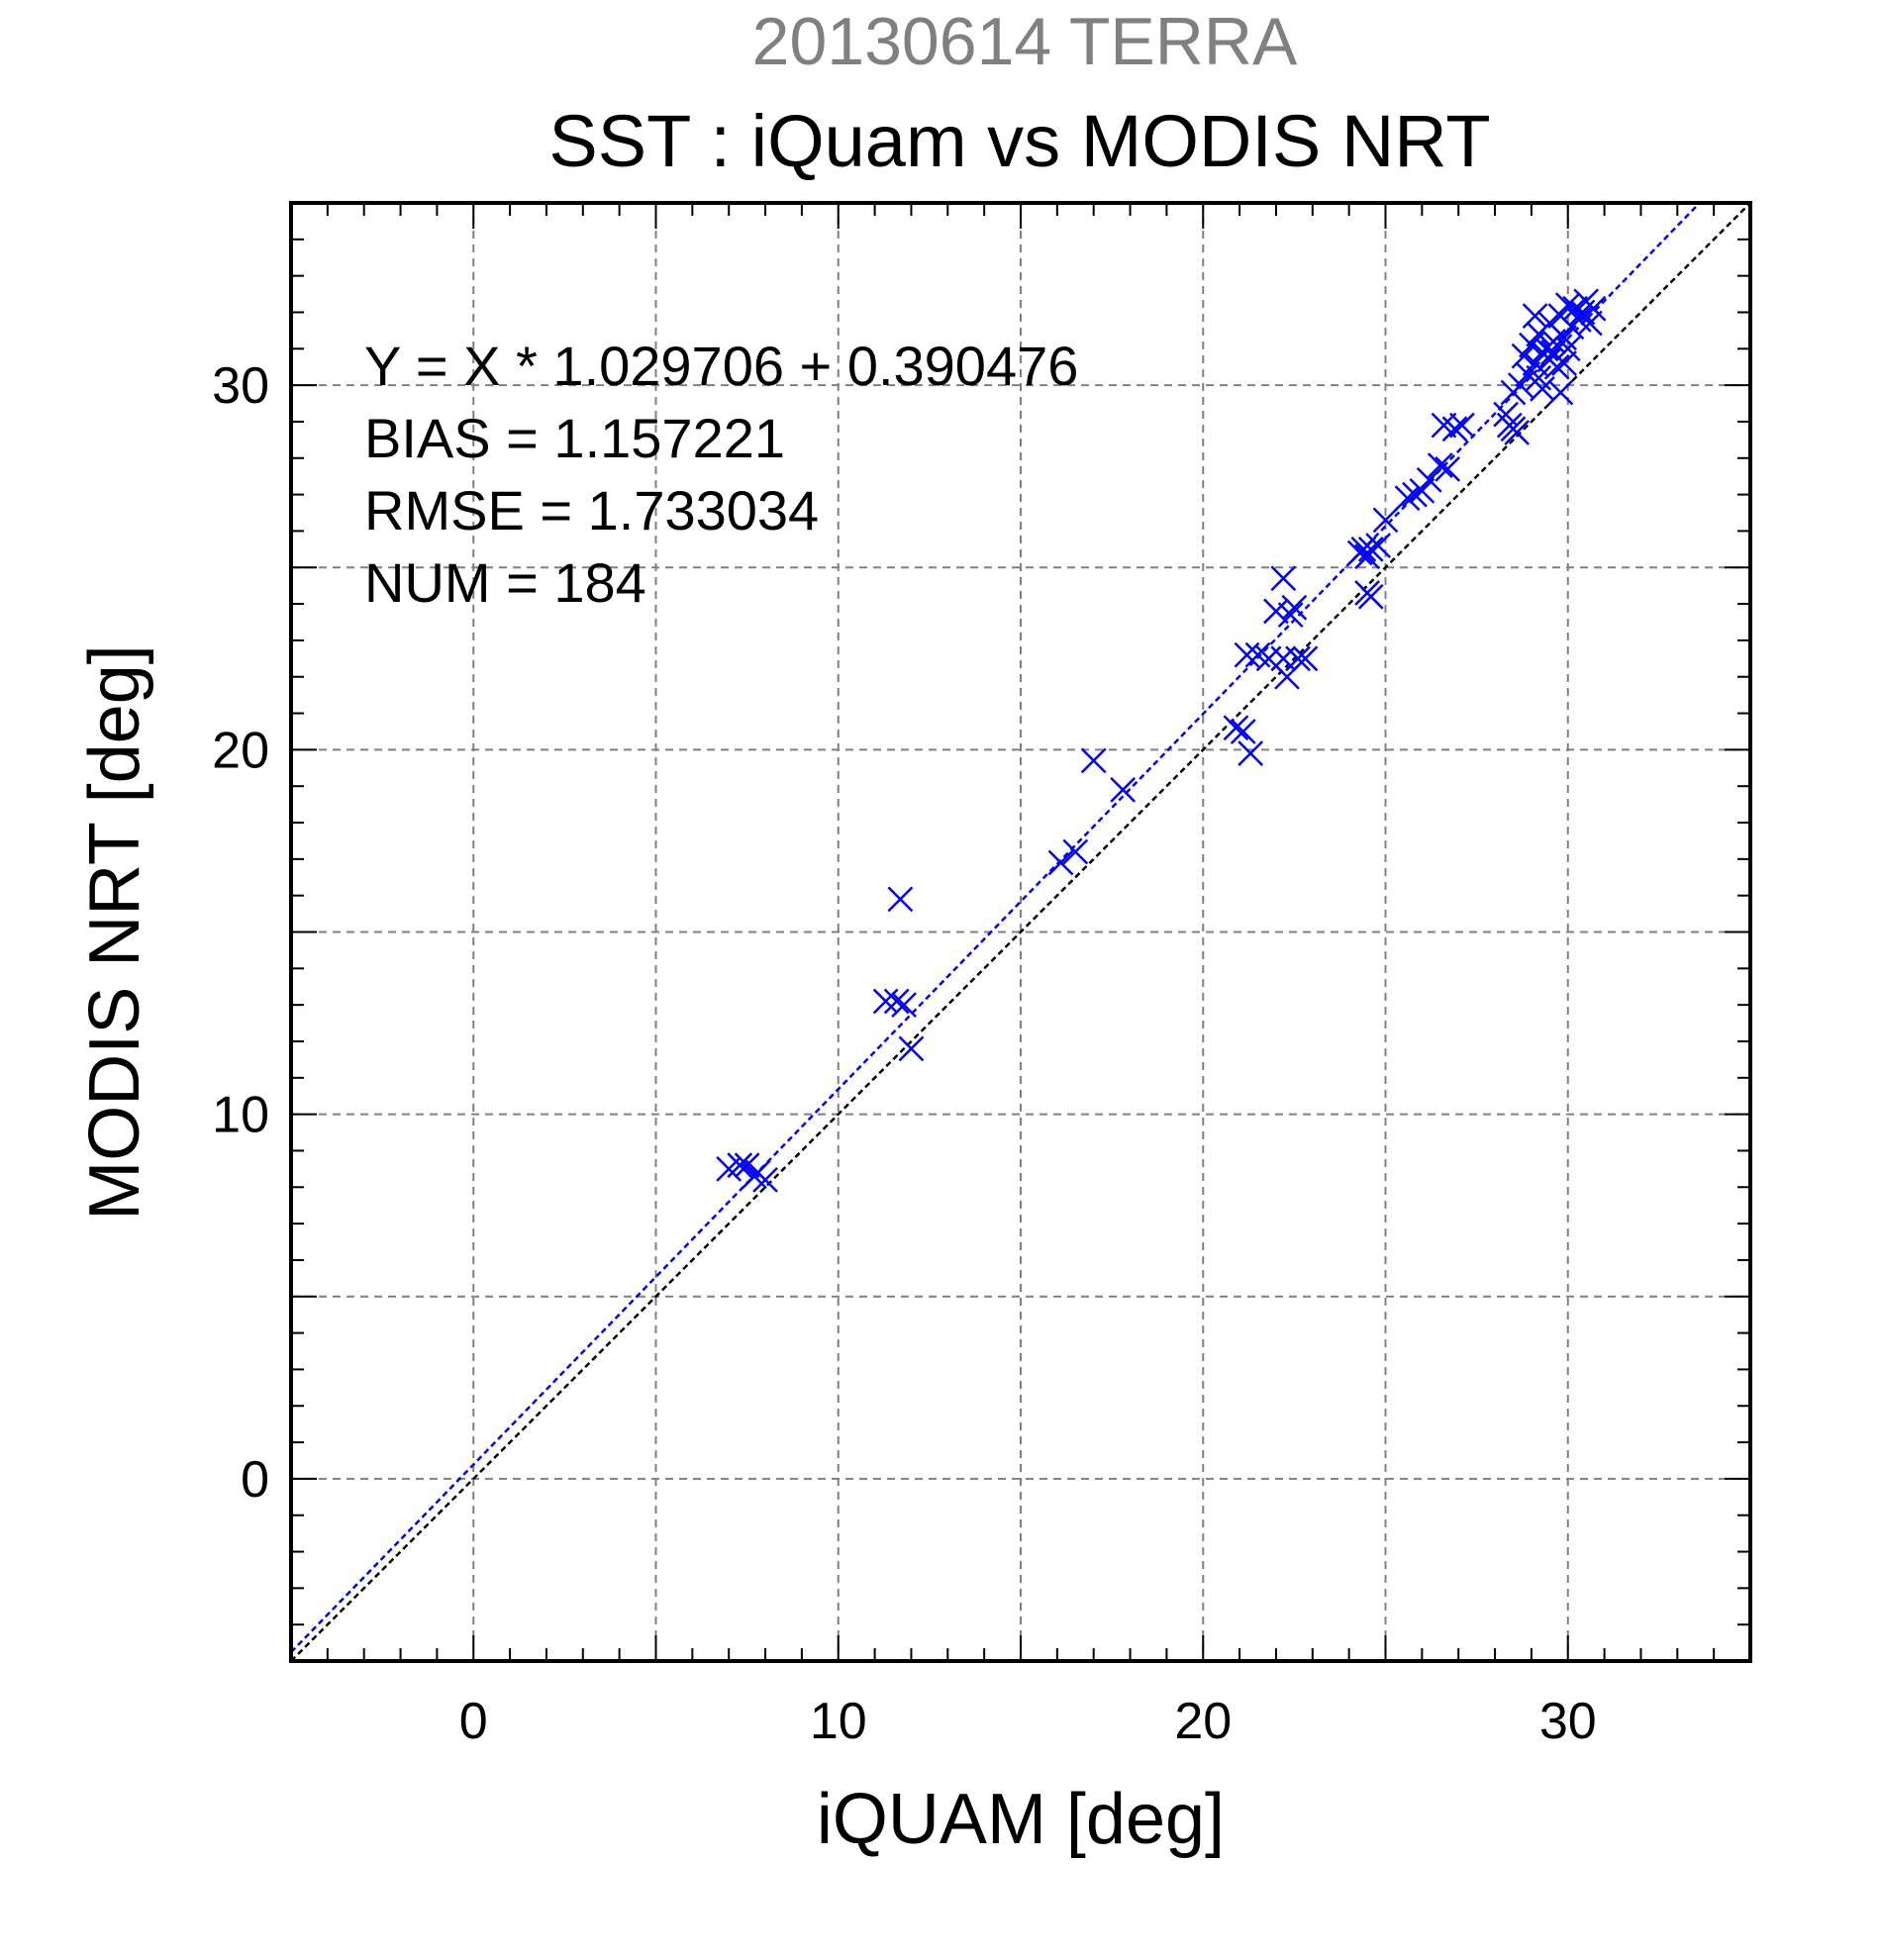 The height and width of the screenshot is (1960, 1881). Describe the element at coordinates (241, 750) in the screenshot. I see `y-tick-label: 20` at that location.